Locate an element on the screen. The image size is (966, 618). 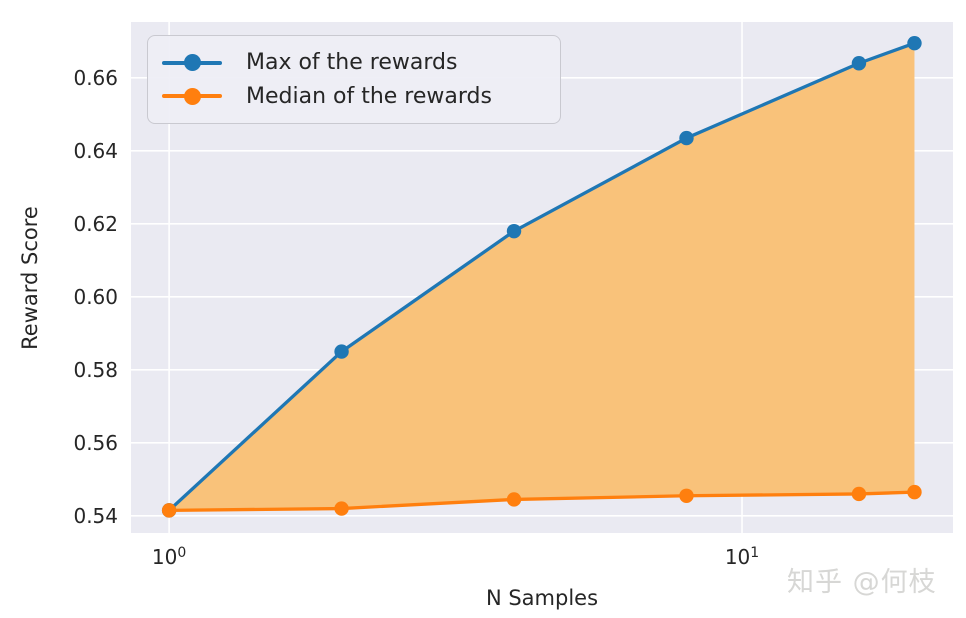
y-tick-label: 0.64 is located at coordinates (95, 150).